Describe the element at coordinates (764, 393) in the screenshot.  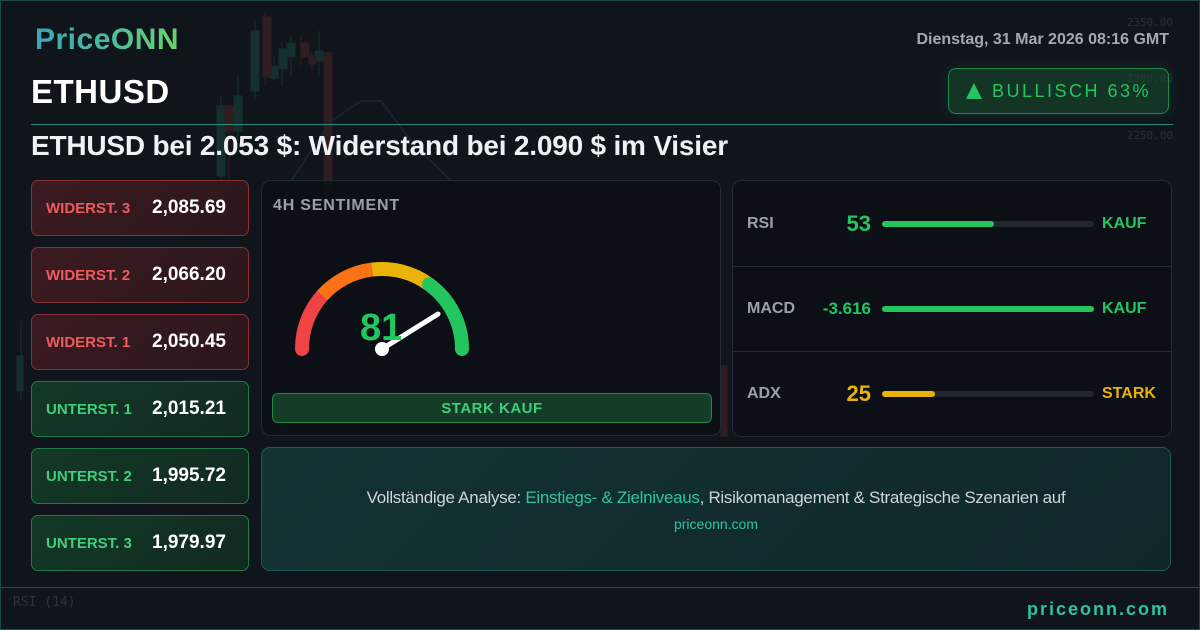
I see `indicator-name: ADX` at that location.